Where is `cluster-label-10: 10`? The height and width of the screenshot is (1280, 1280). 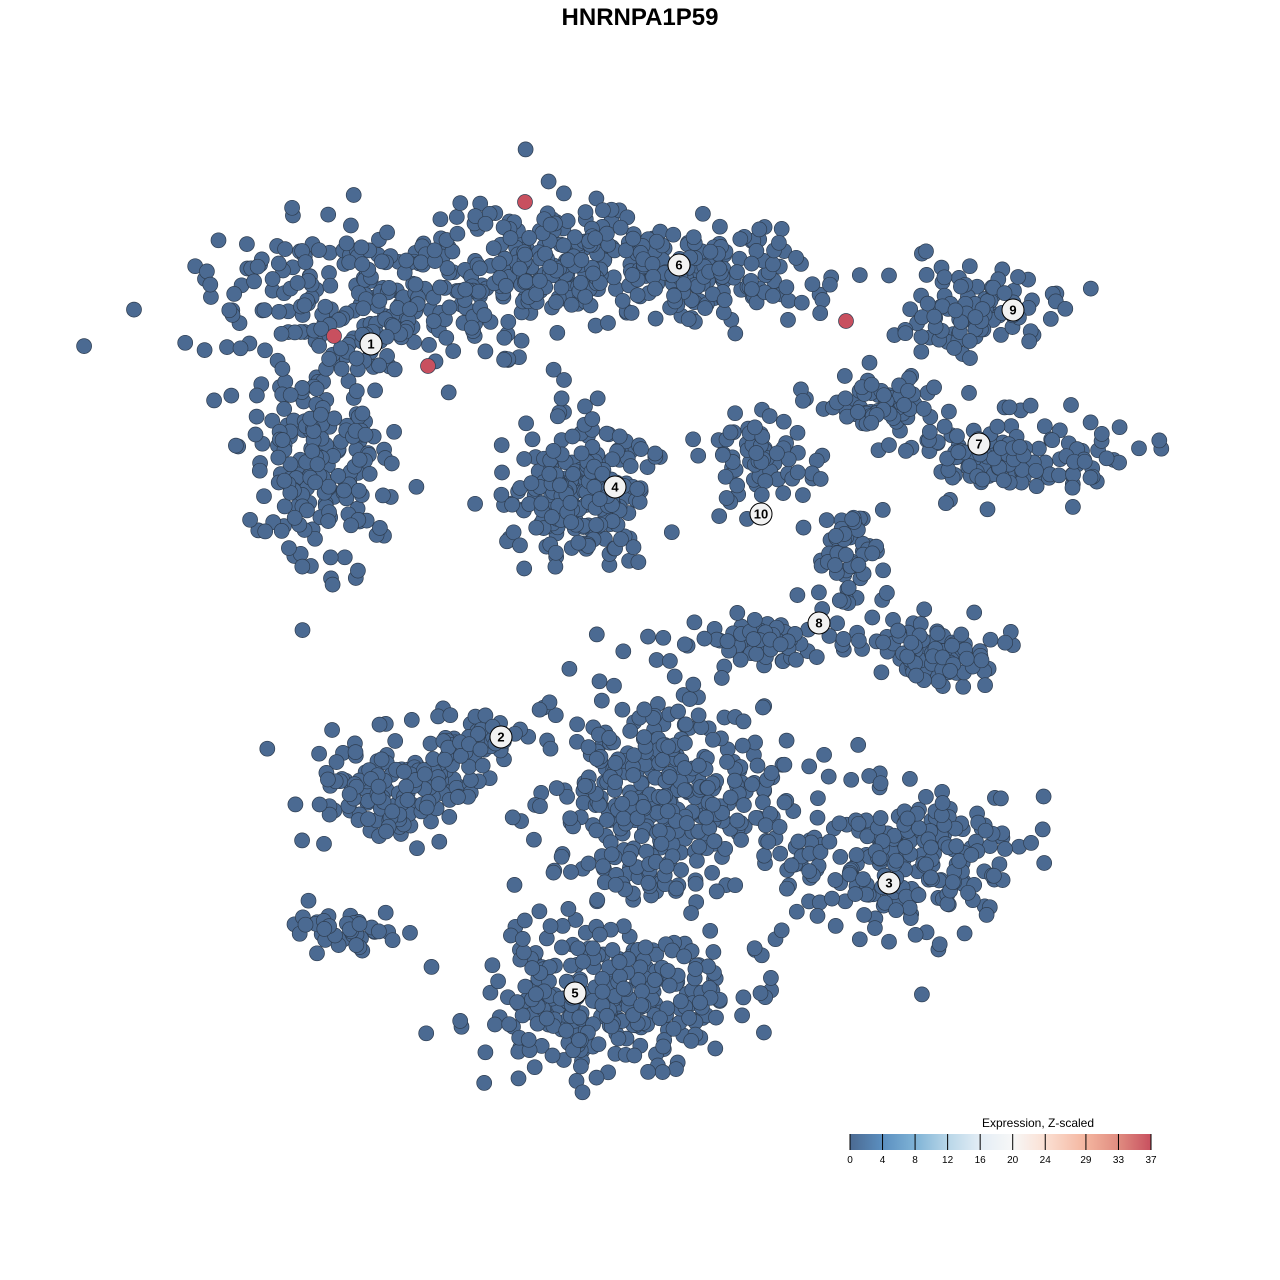
cluster-label-10: 10 is located at coordinates (761, 514).